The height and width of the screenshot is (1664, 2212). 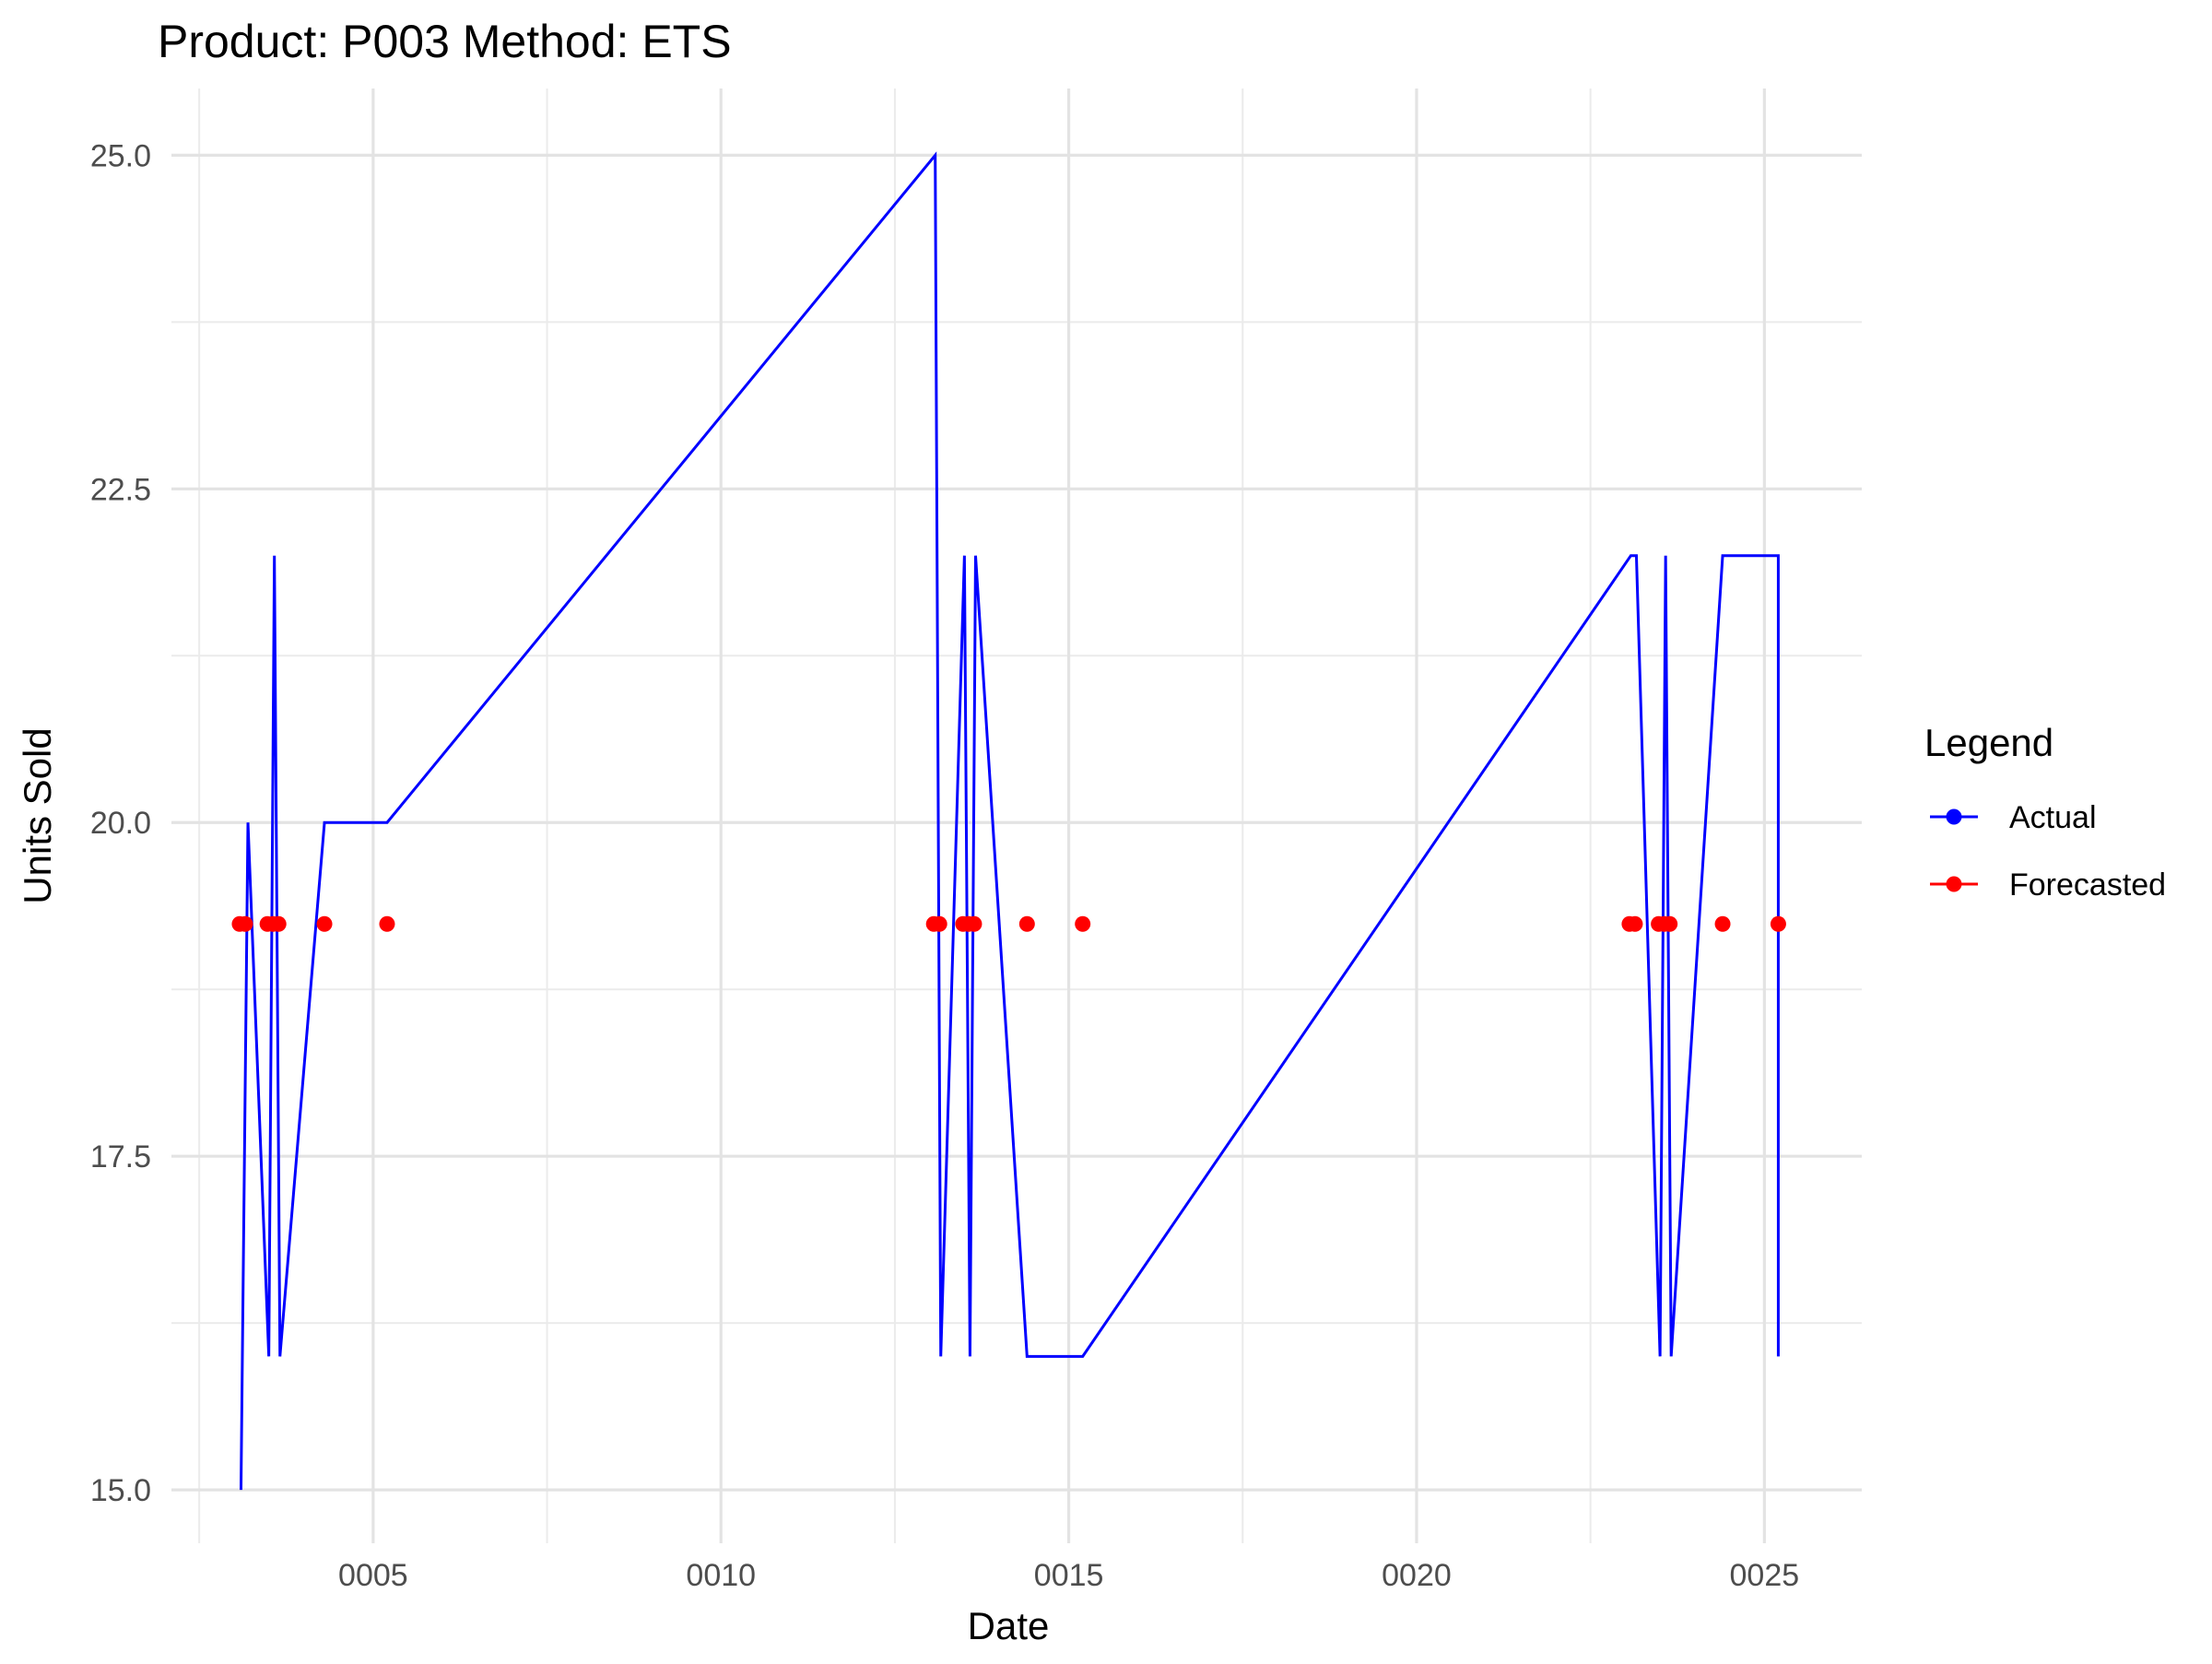 What do you see at coordinates (120, 155) in the screenshot?
I see `y-tick-label: 25.0` at bounding box center [120, 155].